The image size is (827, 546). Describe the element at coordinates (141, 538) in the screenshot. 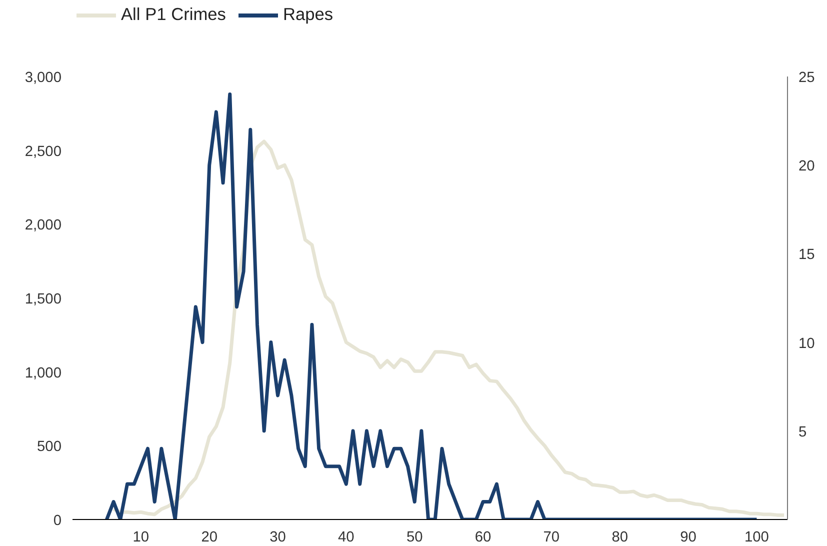

I see `x-tick-label: 10` at that location.